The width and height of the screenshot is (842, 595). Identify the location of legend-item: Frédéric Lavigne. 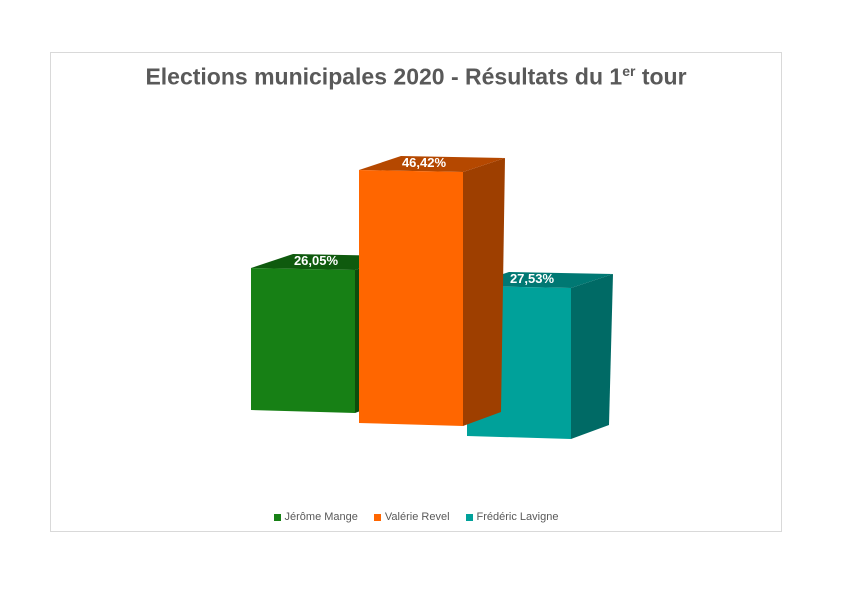
(512, 517).